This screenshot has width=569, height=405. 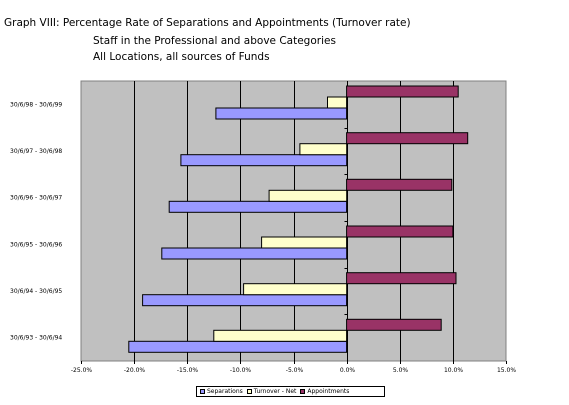 What do you see at coordinates (82, 370) in the screenshot?
I see `x-tick-label: -25.0%` at bounding box center [82, 370].